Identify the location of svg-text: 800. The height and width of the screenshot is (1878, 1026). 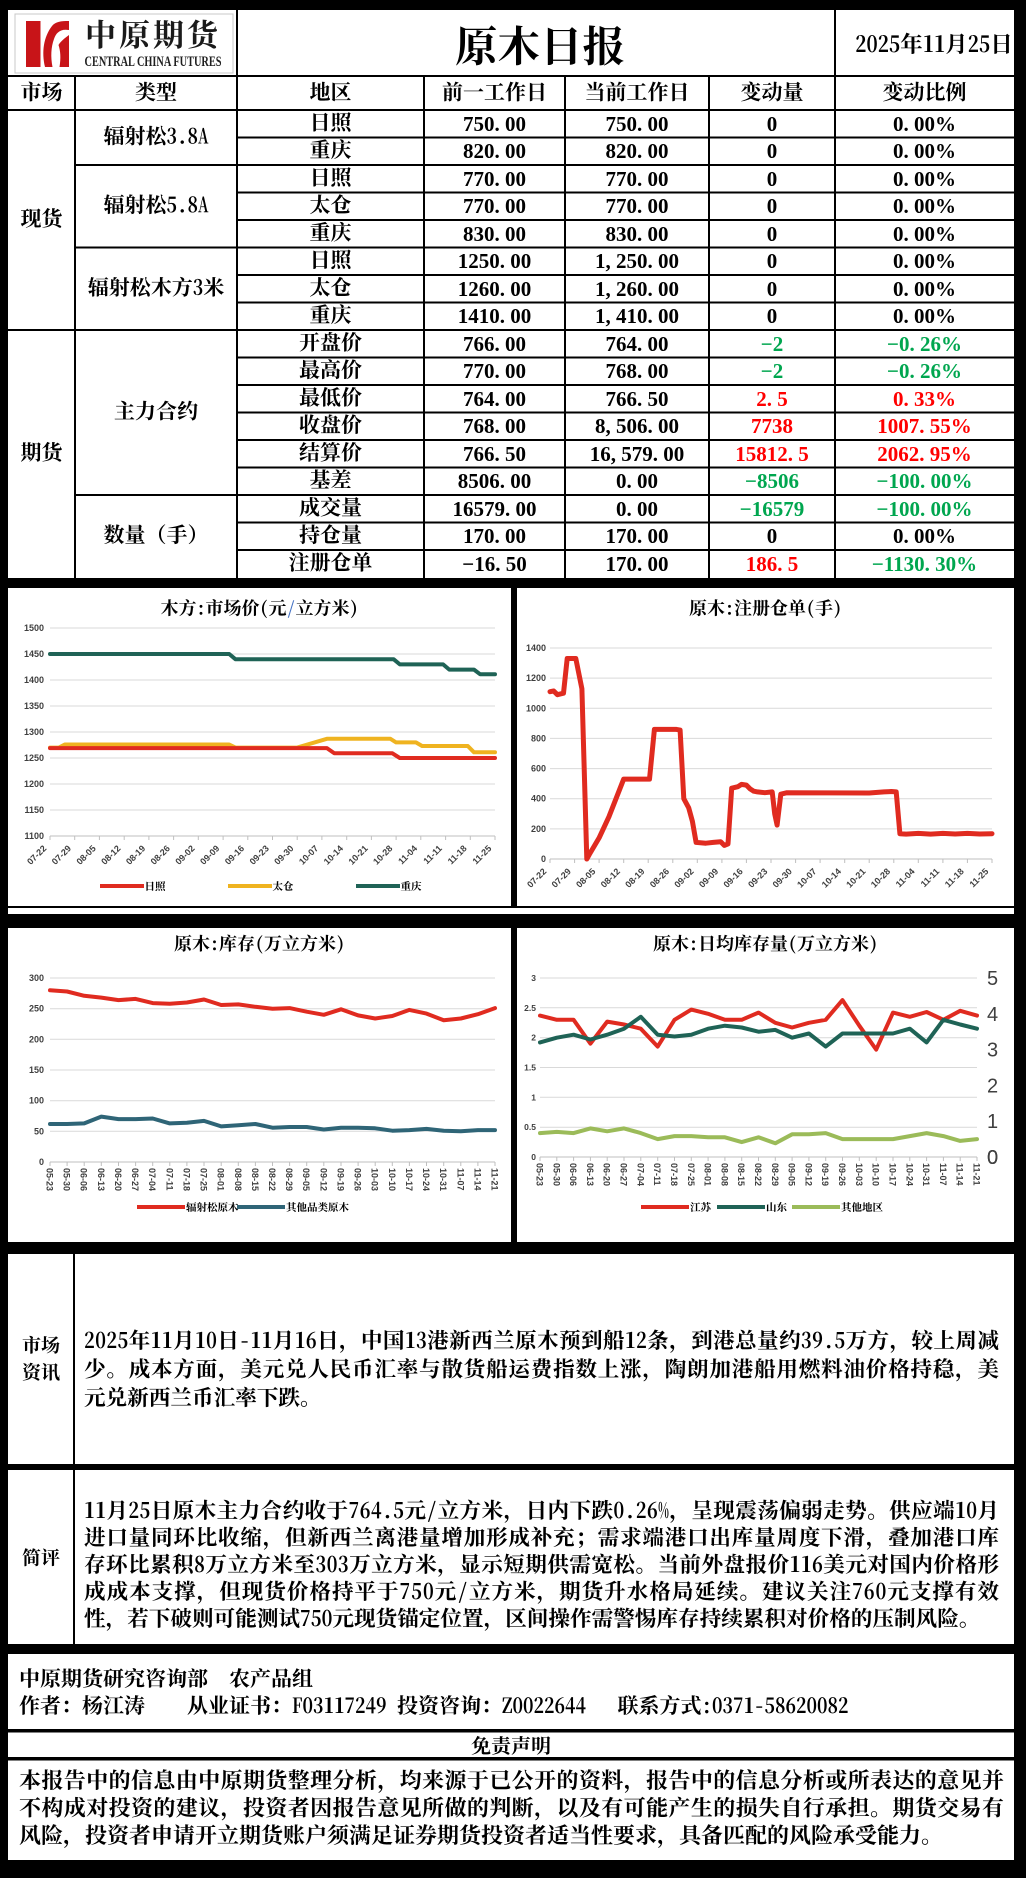
(538, 738).